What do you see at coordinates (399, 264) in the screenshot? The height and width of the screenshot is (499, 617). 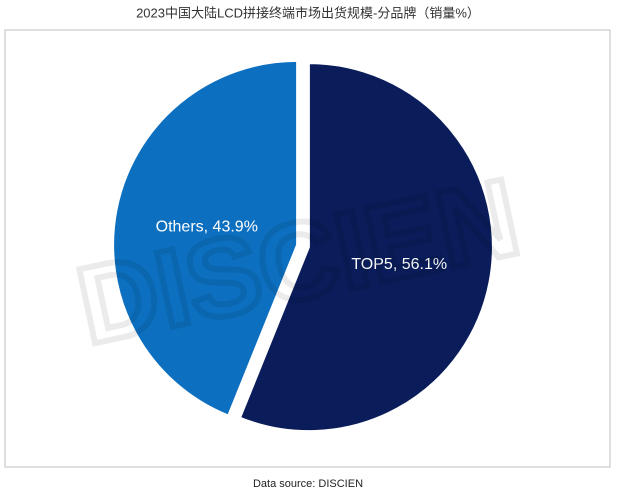 I see `data-label: TOP5, 56.1%` at bounding box center [399, 264].